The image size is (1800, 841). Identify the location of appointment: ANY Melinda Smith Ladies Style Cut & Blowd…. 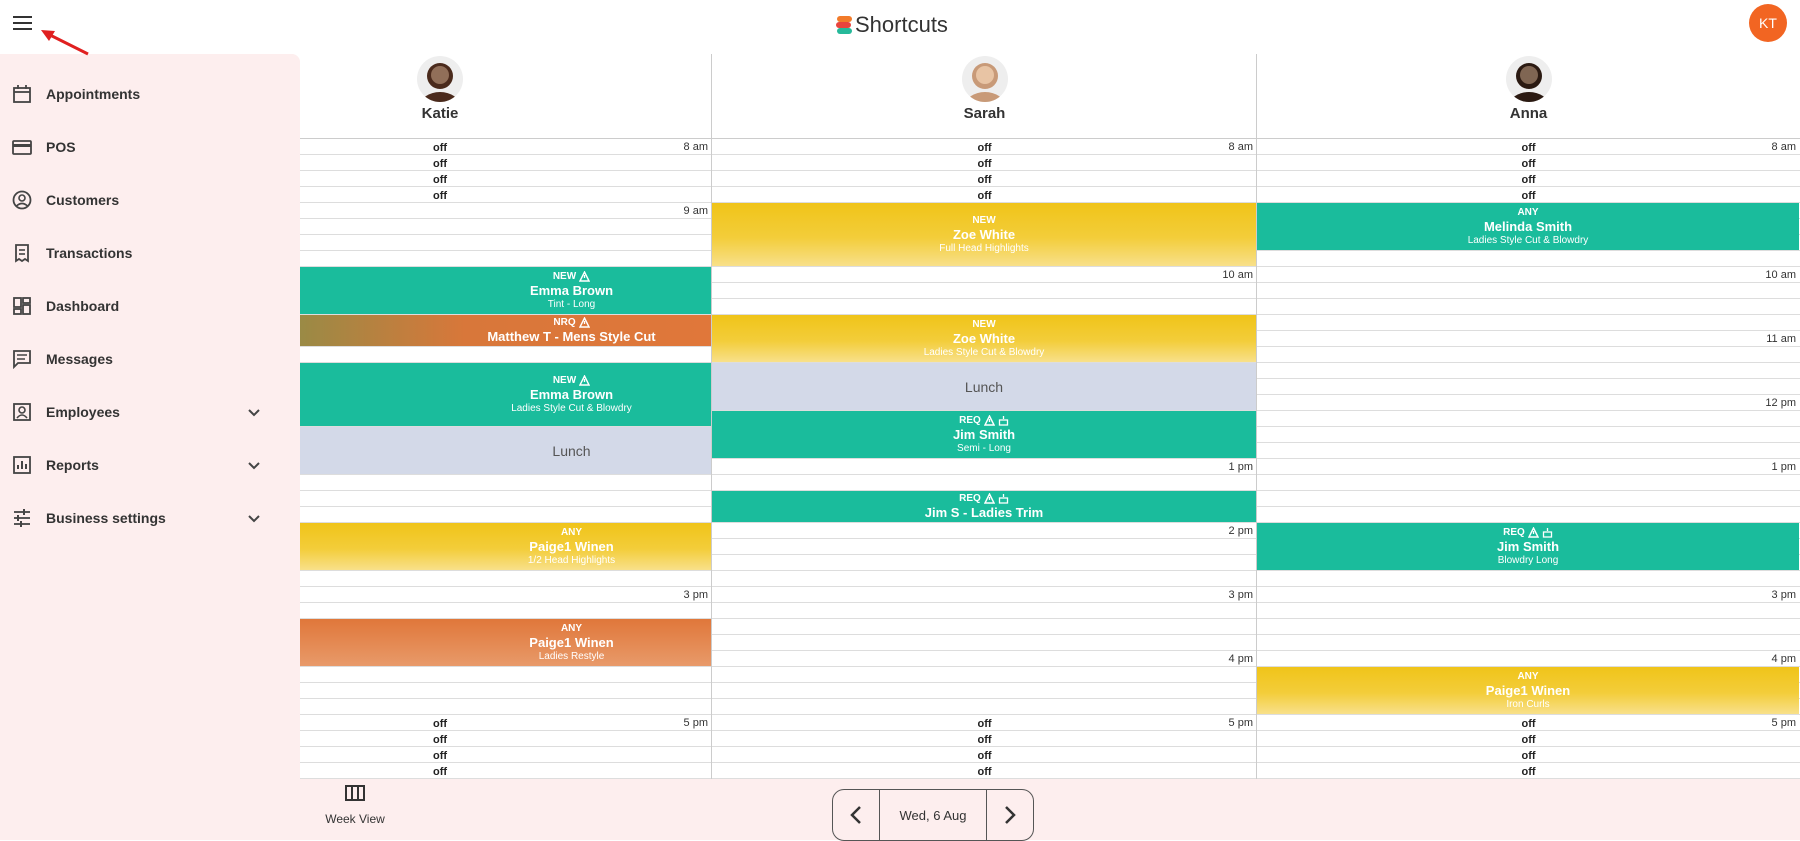
(1528, 226).